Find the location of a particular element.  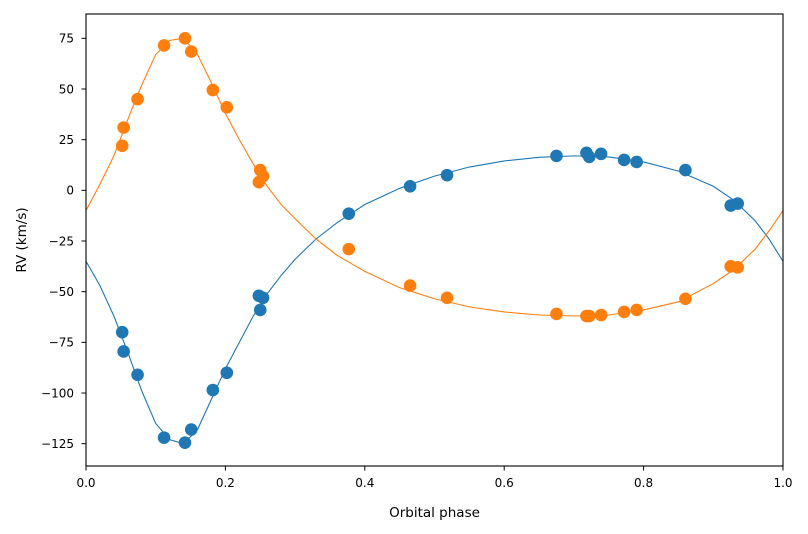

y-tick-label-1: −100 is located at coordinates (57, 393).